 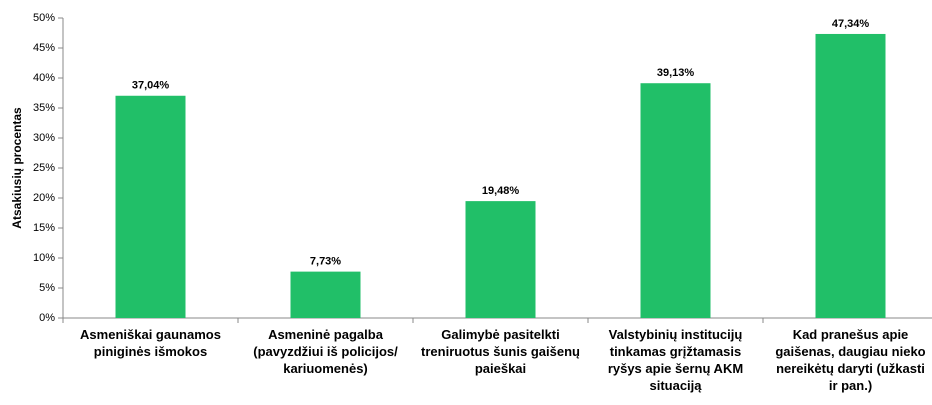 I want to click on y-tick-label: 35%, so click(x=44, y=108).